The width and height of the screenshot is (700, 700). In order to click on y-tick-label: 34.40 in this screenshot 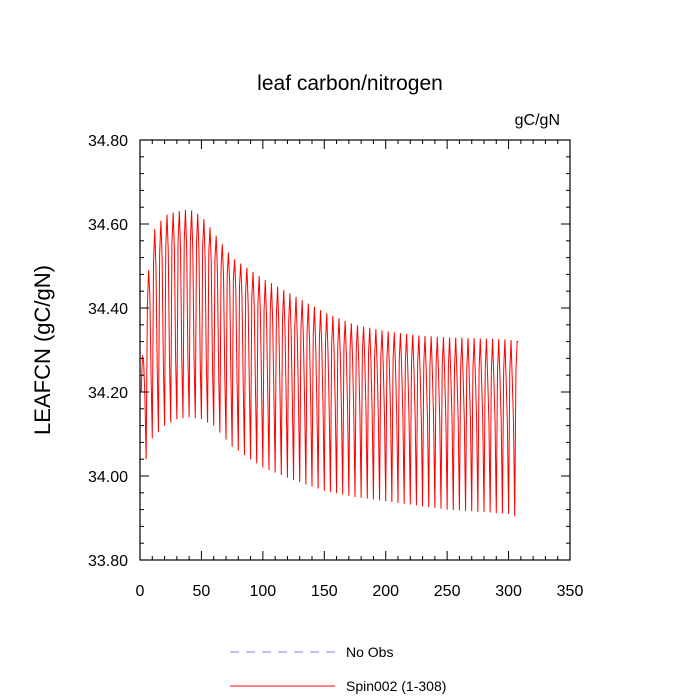, I will do `click(108, 309)`.